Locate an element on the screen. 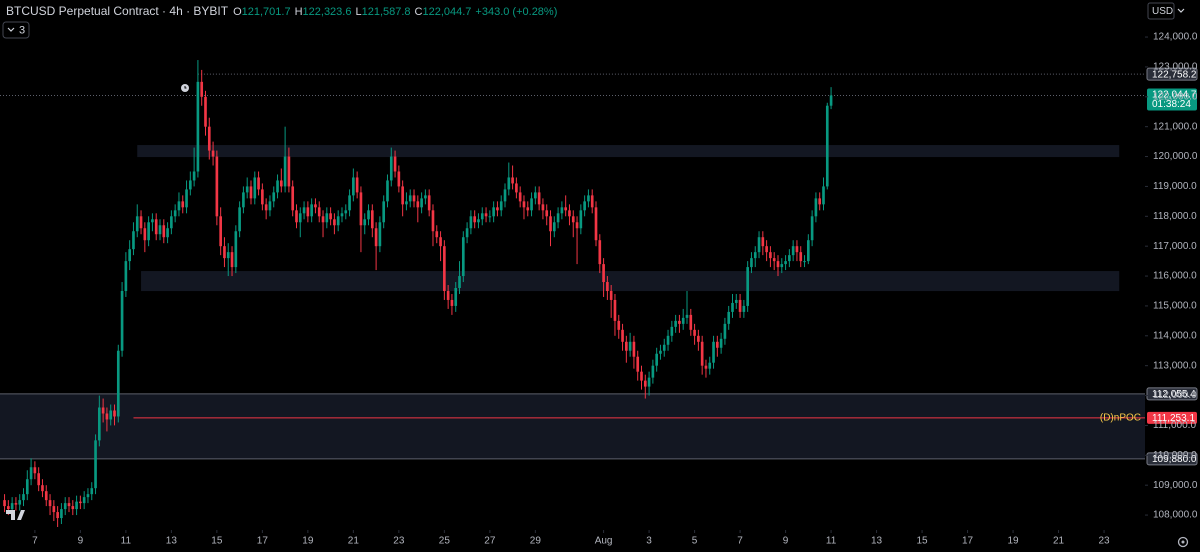 This screenshot has width=1200, height=552. indicator-toggle: 3 is located at coordinates (16, 30).